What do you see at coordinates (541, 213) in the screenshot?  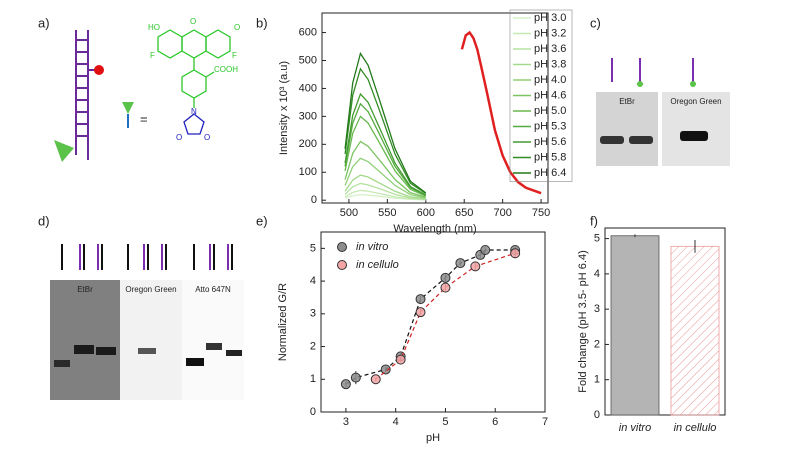 I see `x-tick-label: 750` at bounding box center [541, 213].